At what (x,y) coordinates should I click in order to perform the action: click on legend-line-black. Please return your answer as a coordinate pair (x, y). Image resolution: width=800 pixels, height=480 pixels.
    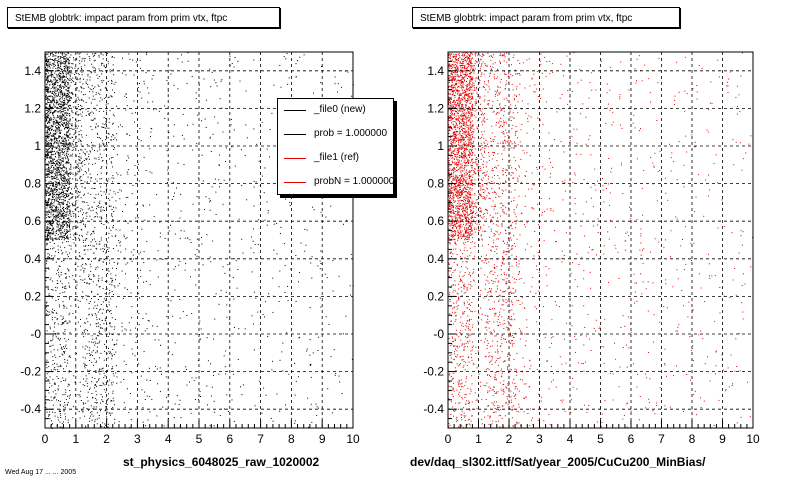
    Looking at the image, I should click on (295, 110).